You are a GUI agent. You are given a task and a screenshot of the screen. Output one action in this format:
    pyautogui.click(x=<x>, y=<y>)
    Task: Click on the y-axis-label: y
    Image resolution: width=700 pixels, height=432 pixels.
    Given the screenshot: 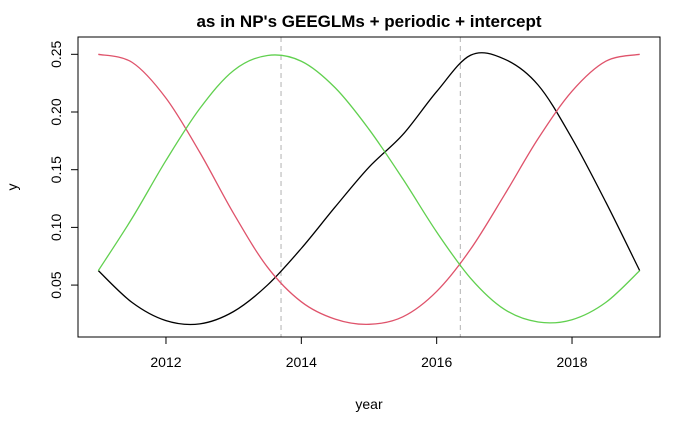 What is the action you would take?
    pyautogui.click(x=12, y=187)
    